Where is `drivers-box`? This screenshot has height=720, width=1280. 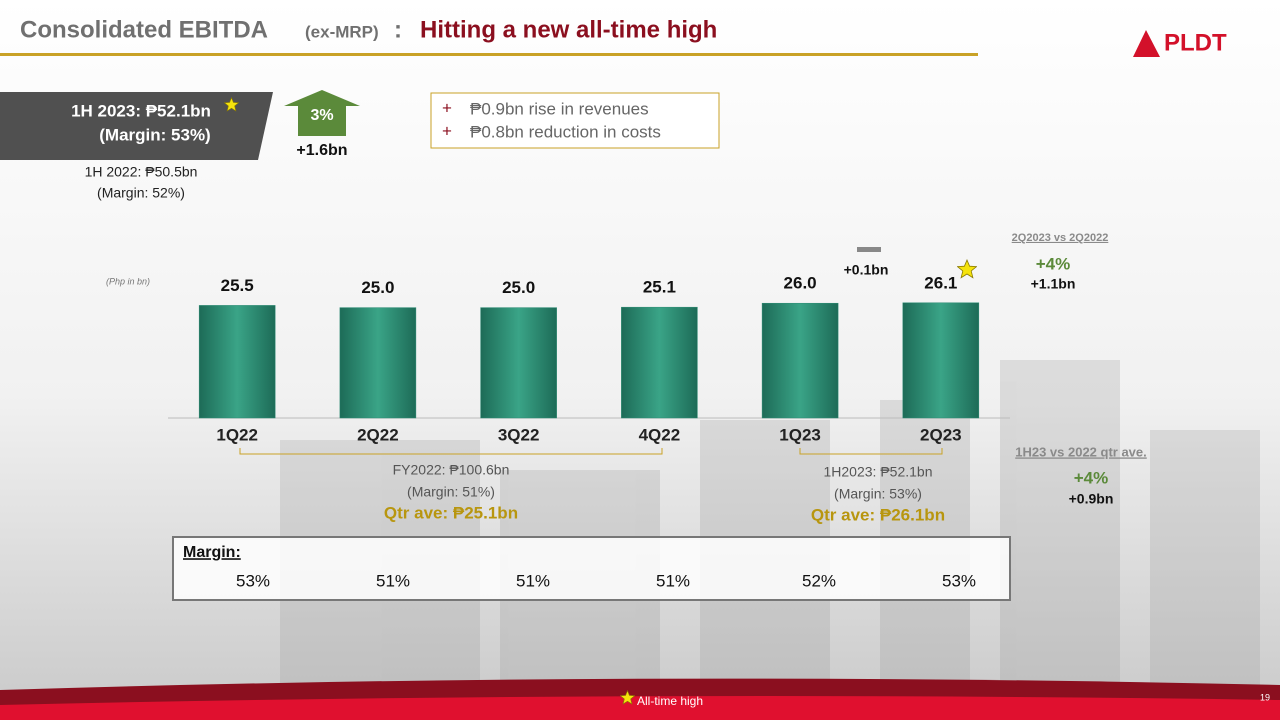 drivers-box is located at coordinates (575, 120).